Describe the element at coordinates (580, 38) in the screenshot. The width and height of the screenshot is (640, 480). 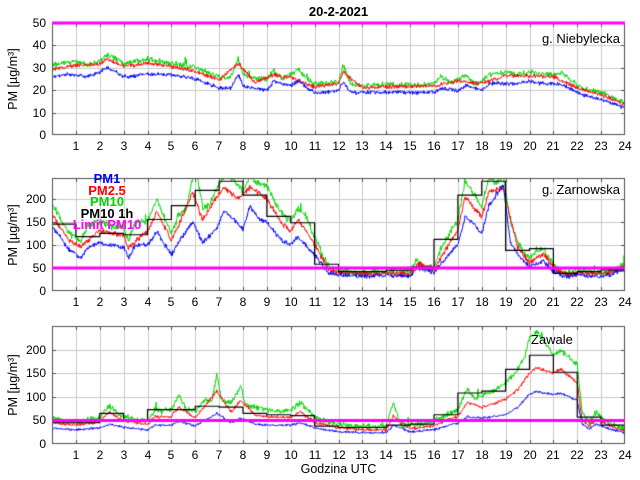
I see `station-label-niebylecka: g. Niebylecka` at that location.